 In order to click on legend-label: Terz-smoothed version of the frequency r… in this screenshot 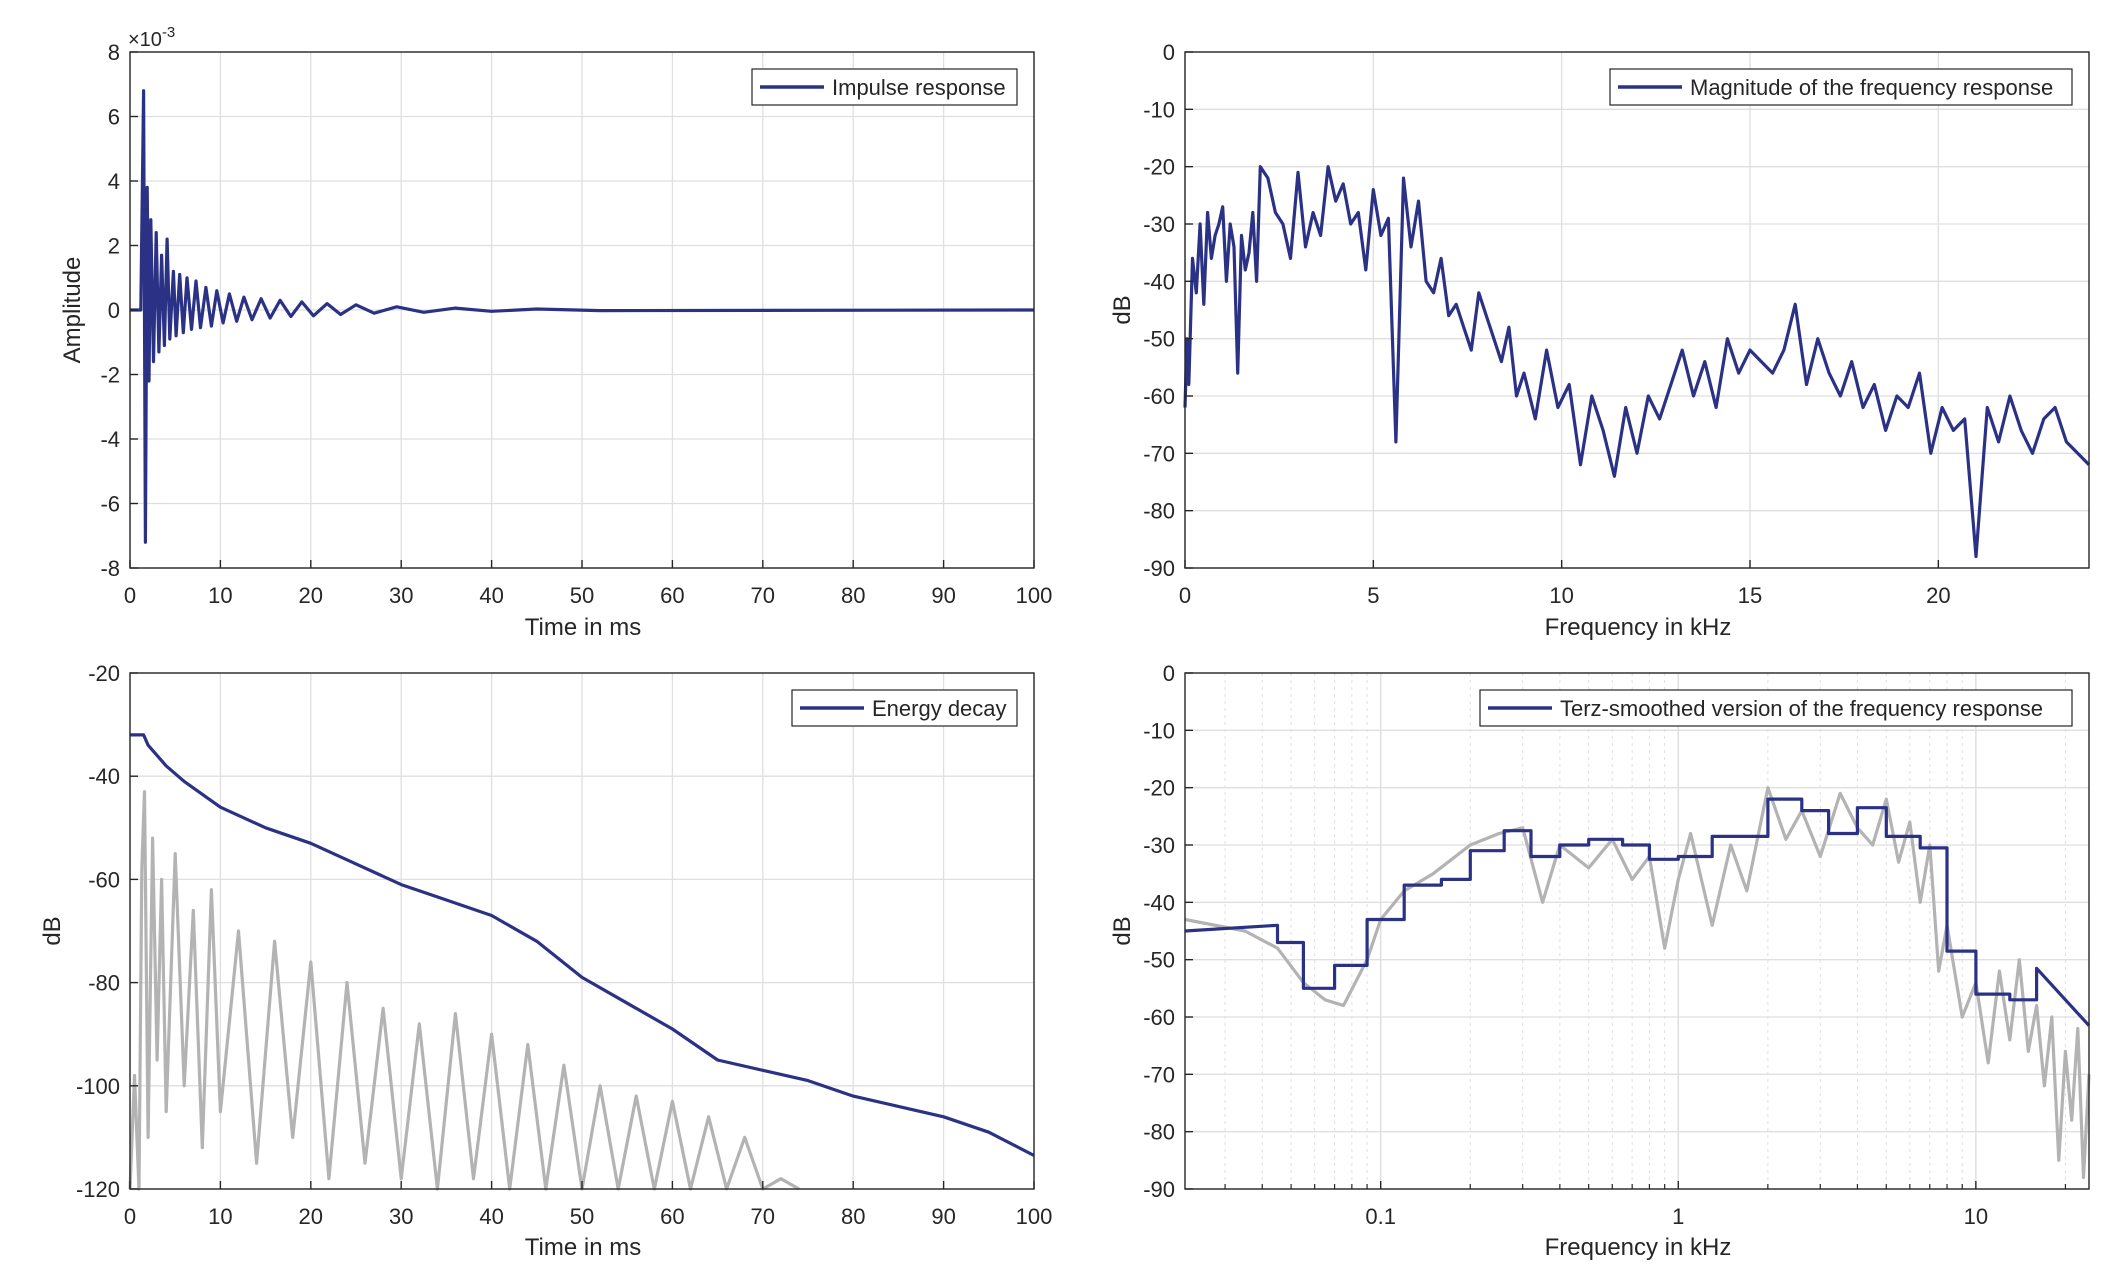, I will do `click(1801, 708)`.